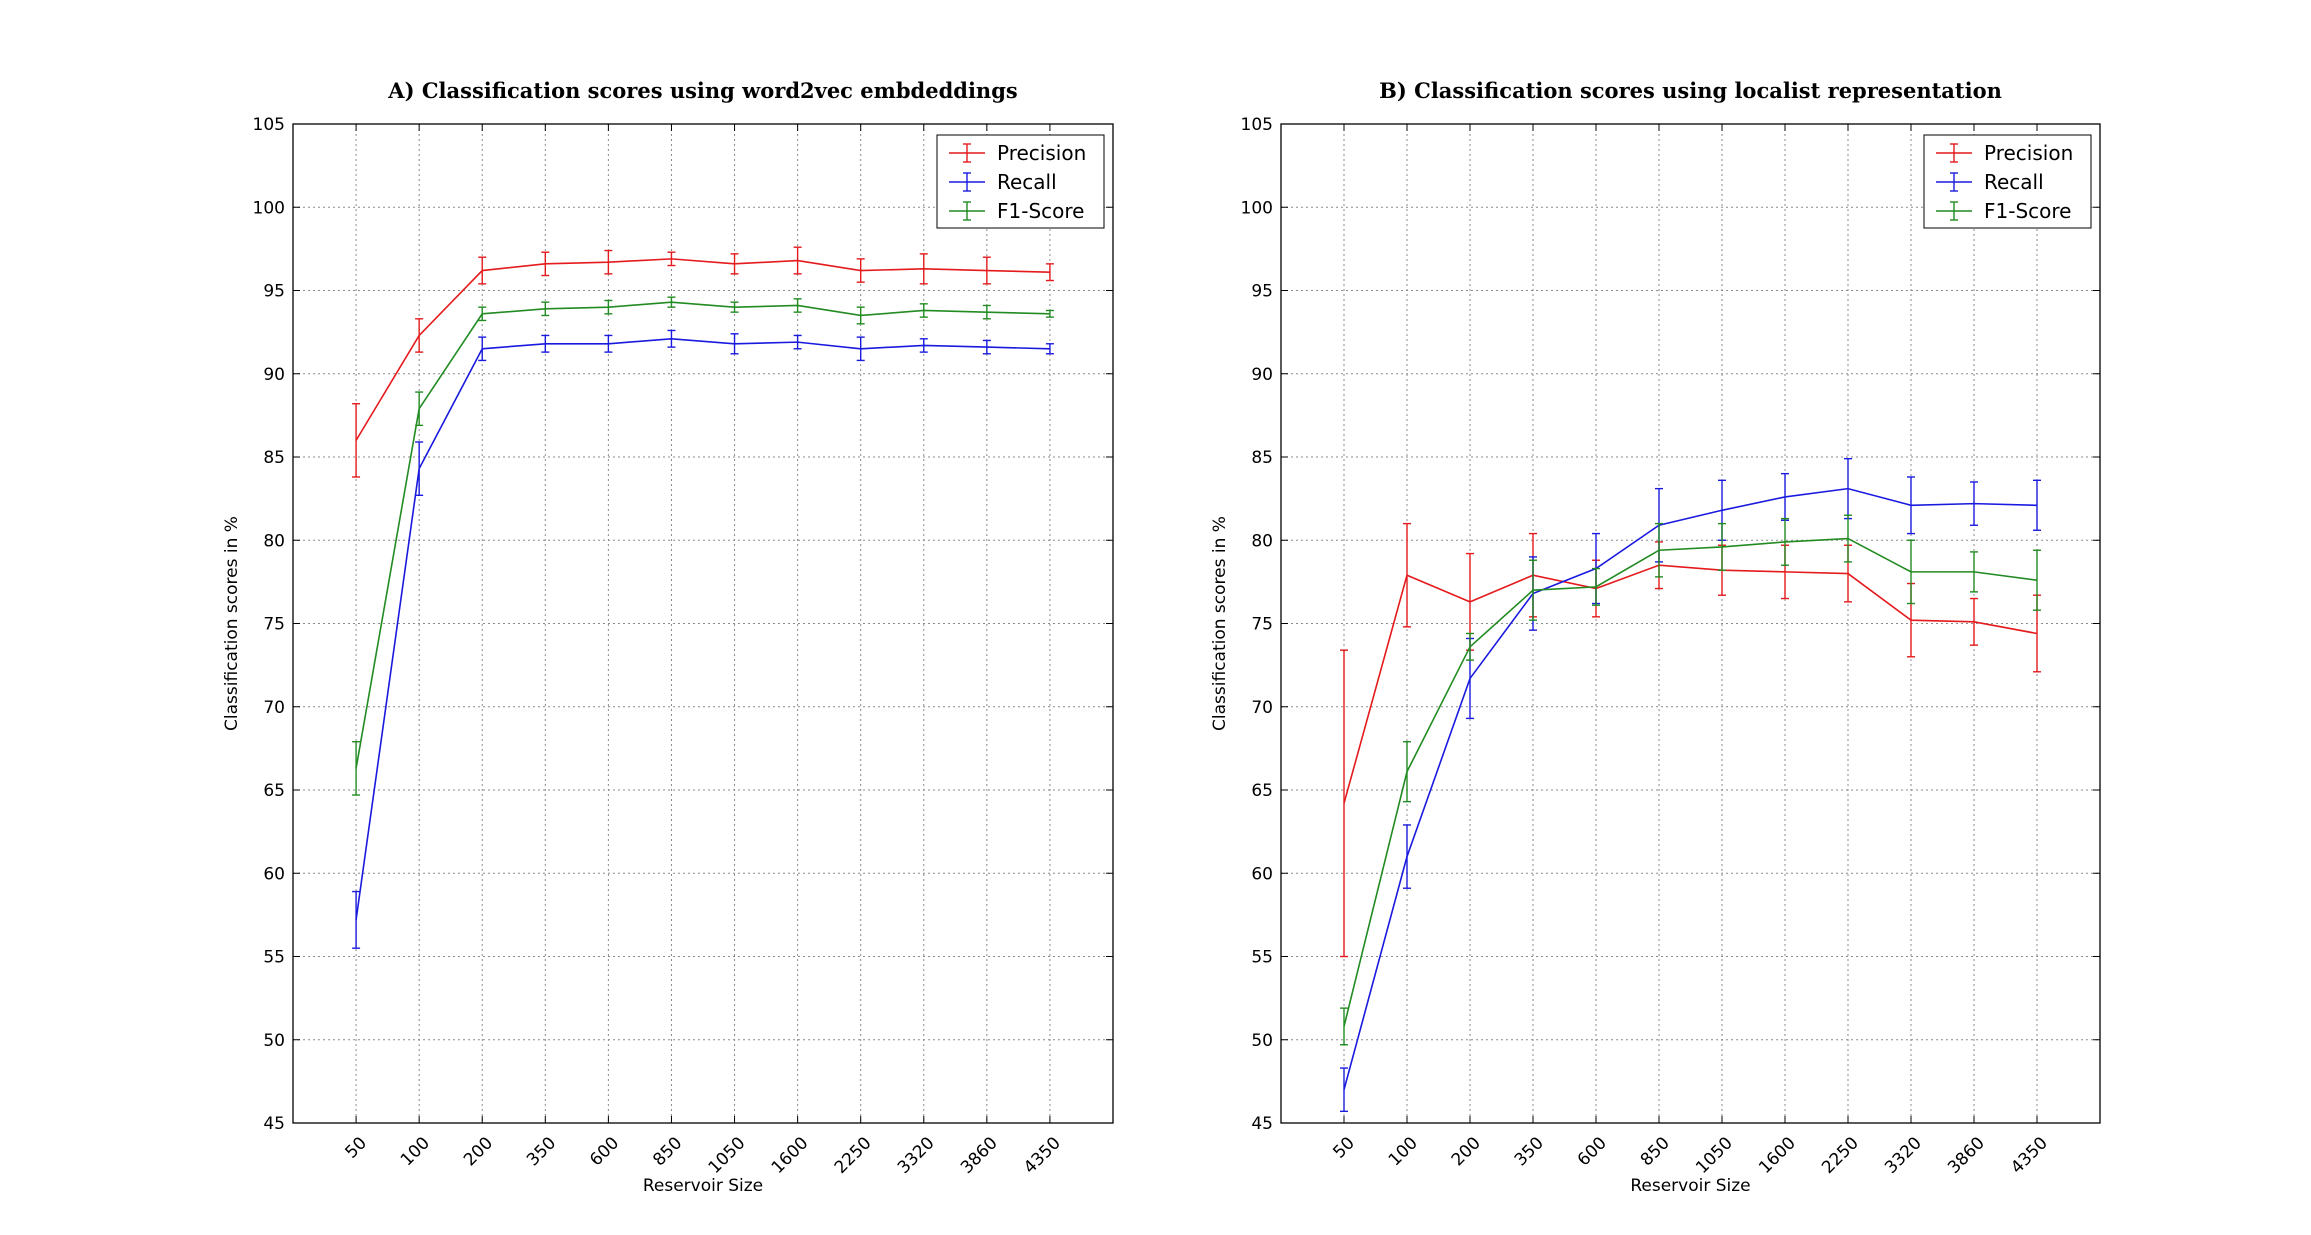  I want to click on series-line-f1-score, so click(702, 535).